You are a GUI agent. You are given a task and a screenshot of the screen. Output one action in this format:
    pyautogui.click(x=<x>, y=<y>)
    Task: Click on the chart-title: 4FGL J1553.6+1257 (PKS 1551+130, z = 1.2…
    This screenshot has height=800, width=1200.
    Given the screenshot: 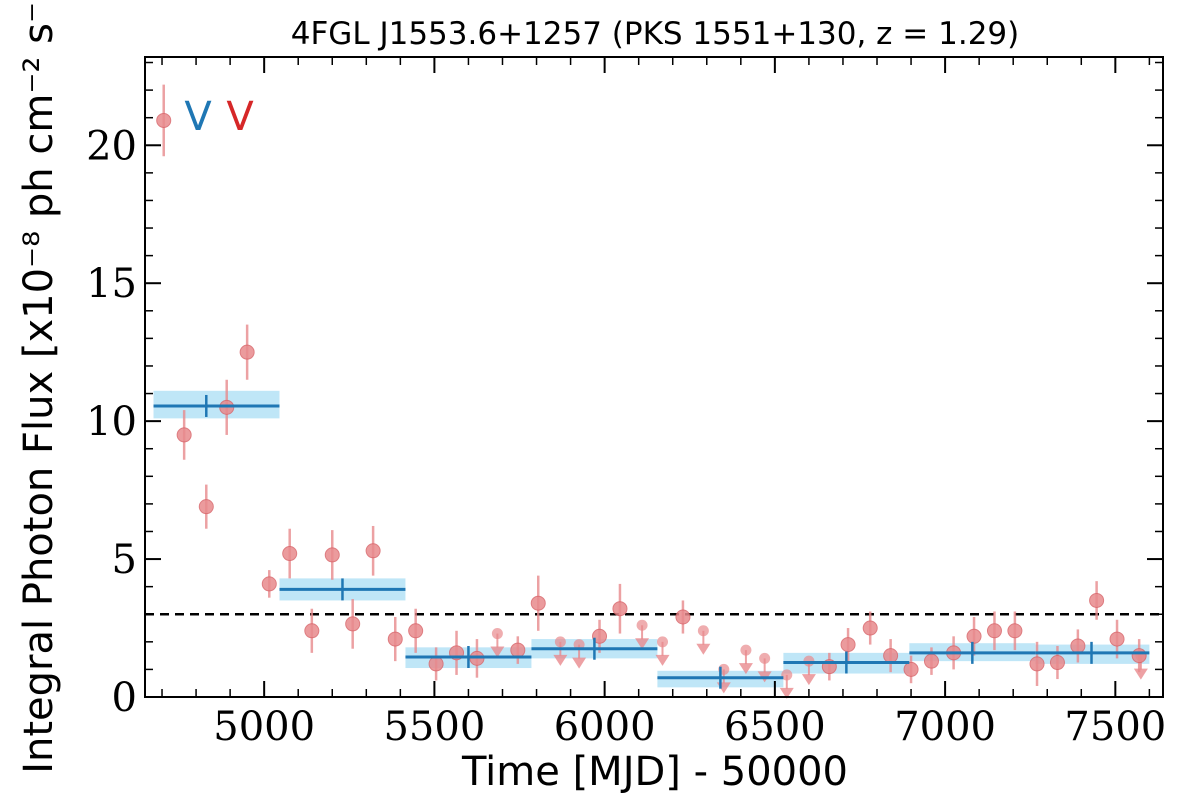 What is the action you would take?
    pyautogui.click(x=655, y=34)
    